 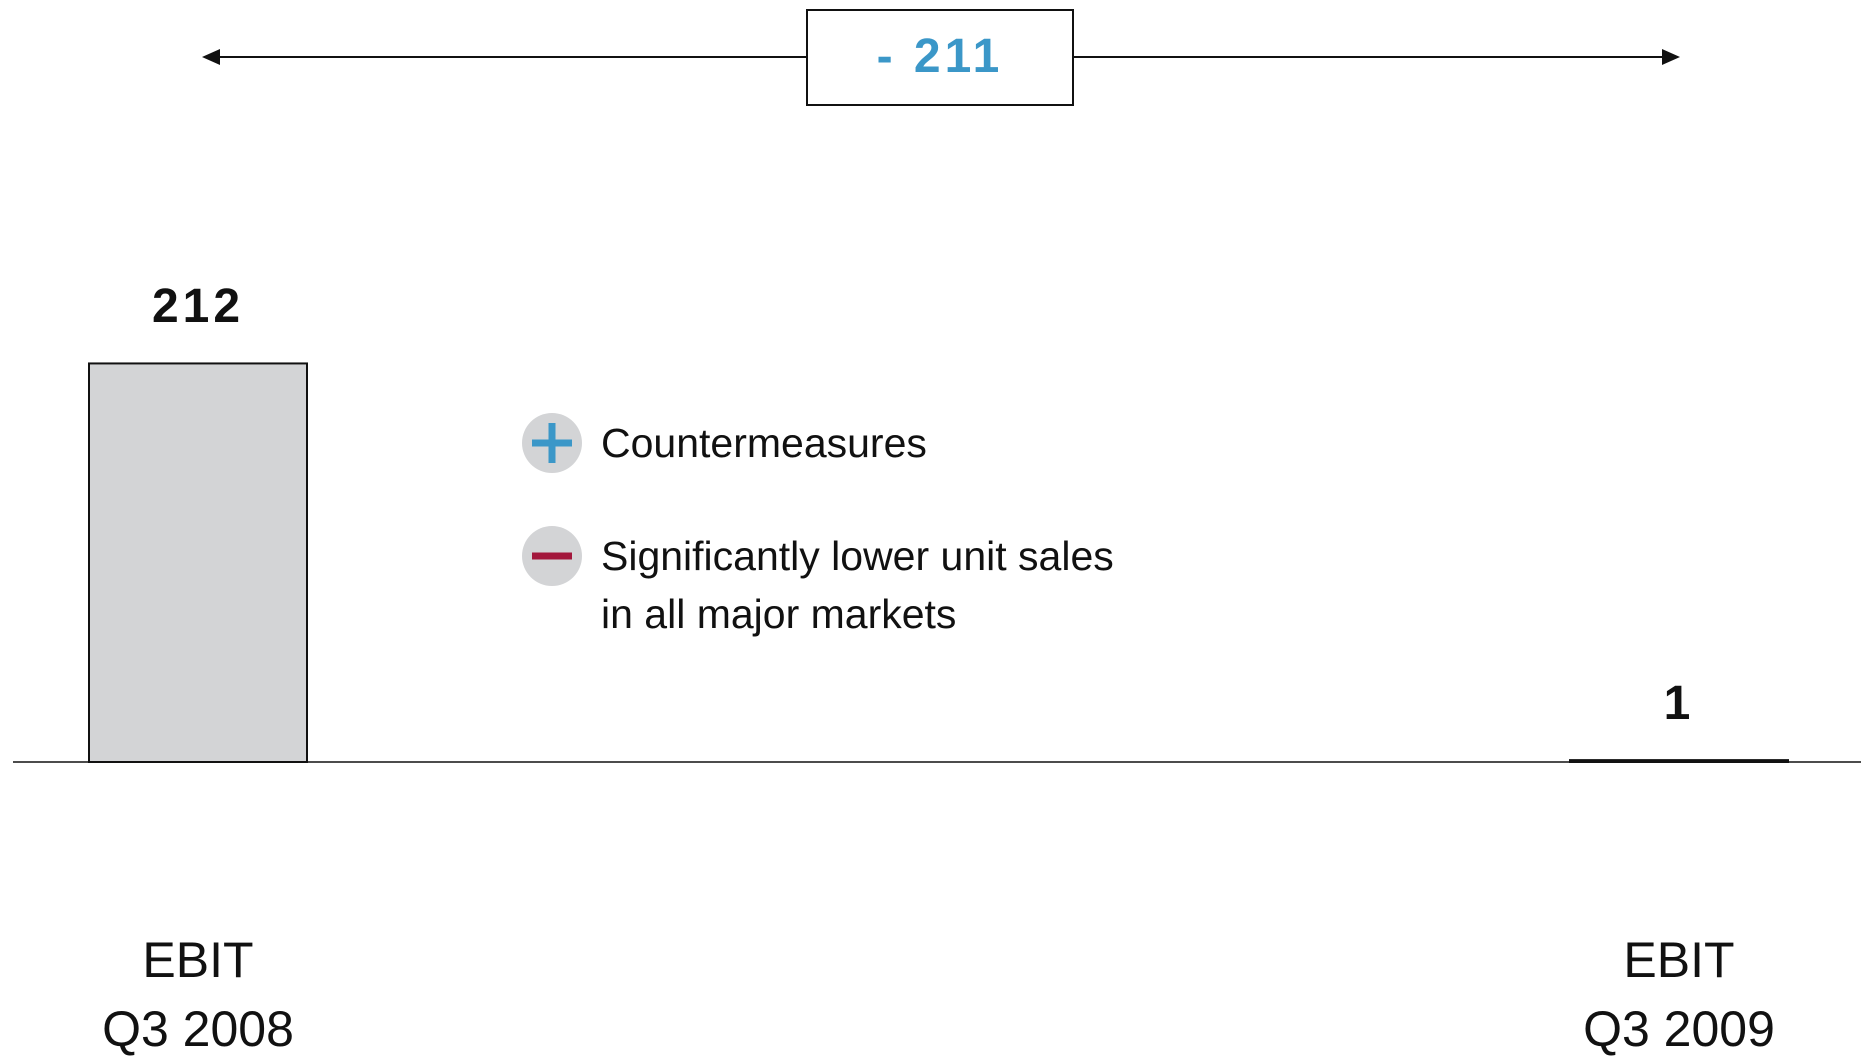 What do you see at coordinates (198, 307) in the screenshot?
I see `value-label: 212` at bounding box center [198, 307].